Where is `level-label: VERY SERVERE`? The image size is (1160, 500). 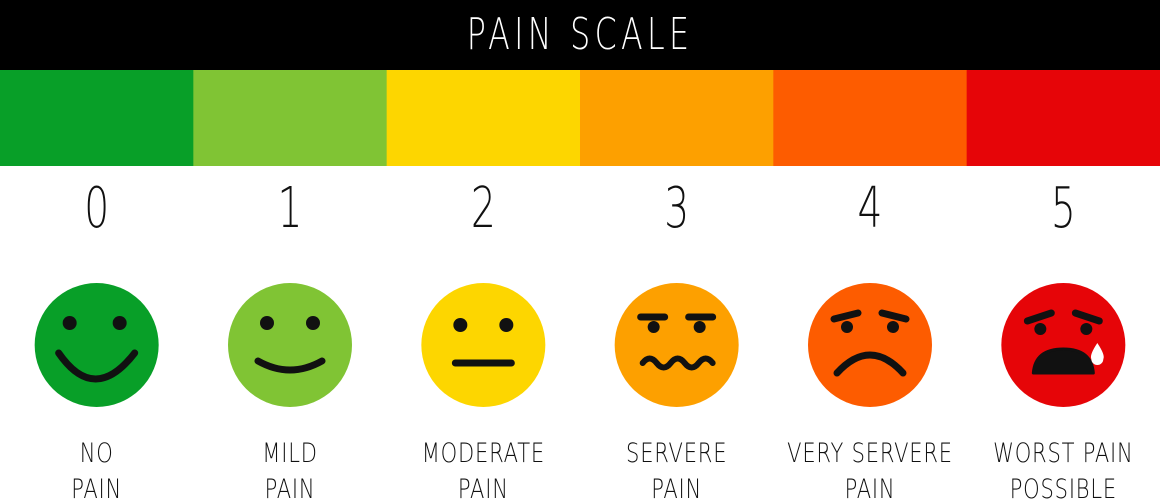
level-label: VERY SERVERE is located at coordinates (870, 452).